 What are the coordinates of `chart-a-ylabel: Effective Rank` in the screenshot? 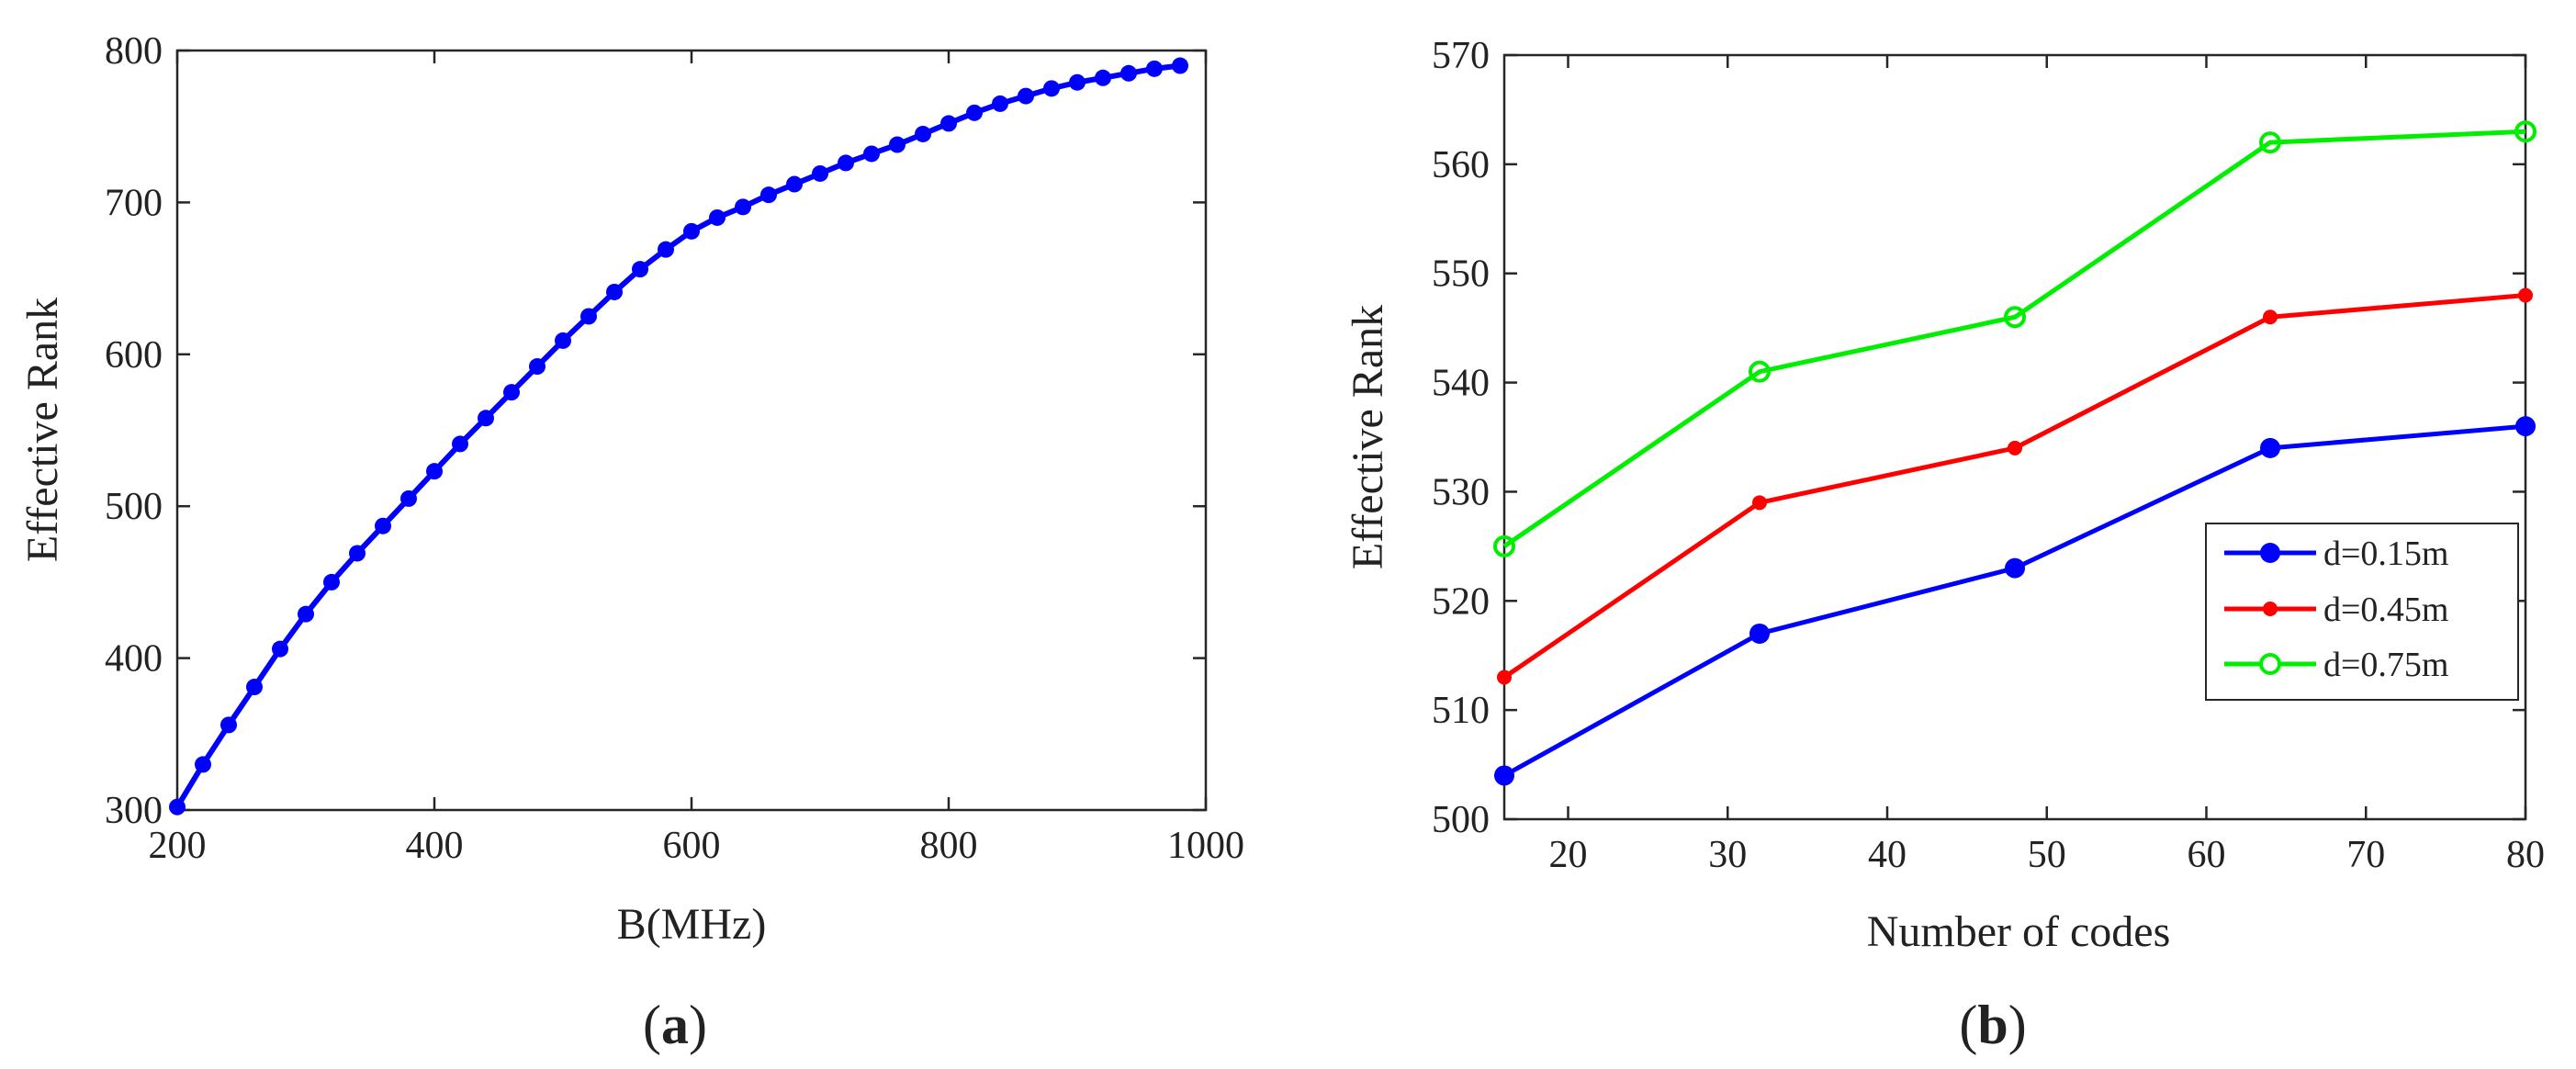 It's located at (42, 430).